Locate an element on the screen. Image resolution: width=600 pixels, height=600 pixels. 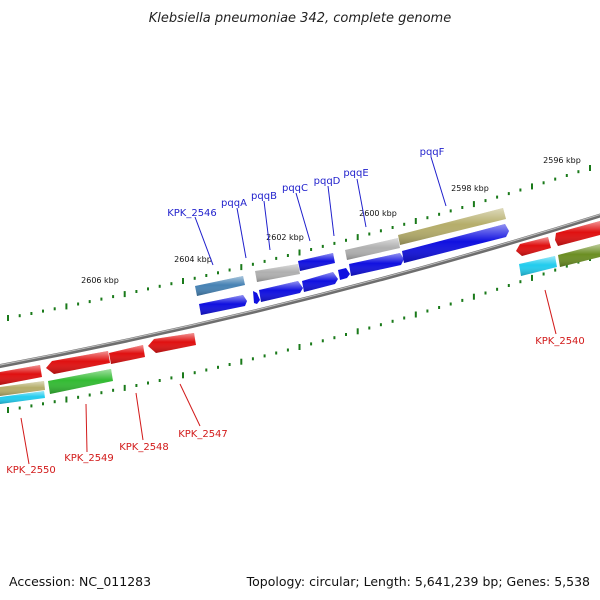
forward-outer-features is located at coordinates (397, 252).